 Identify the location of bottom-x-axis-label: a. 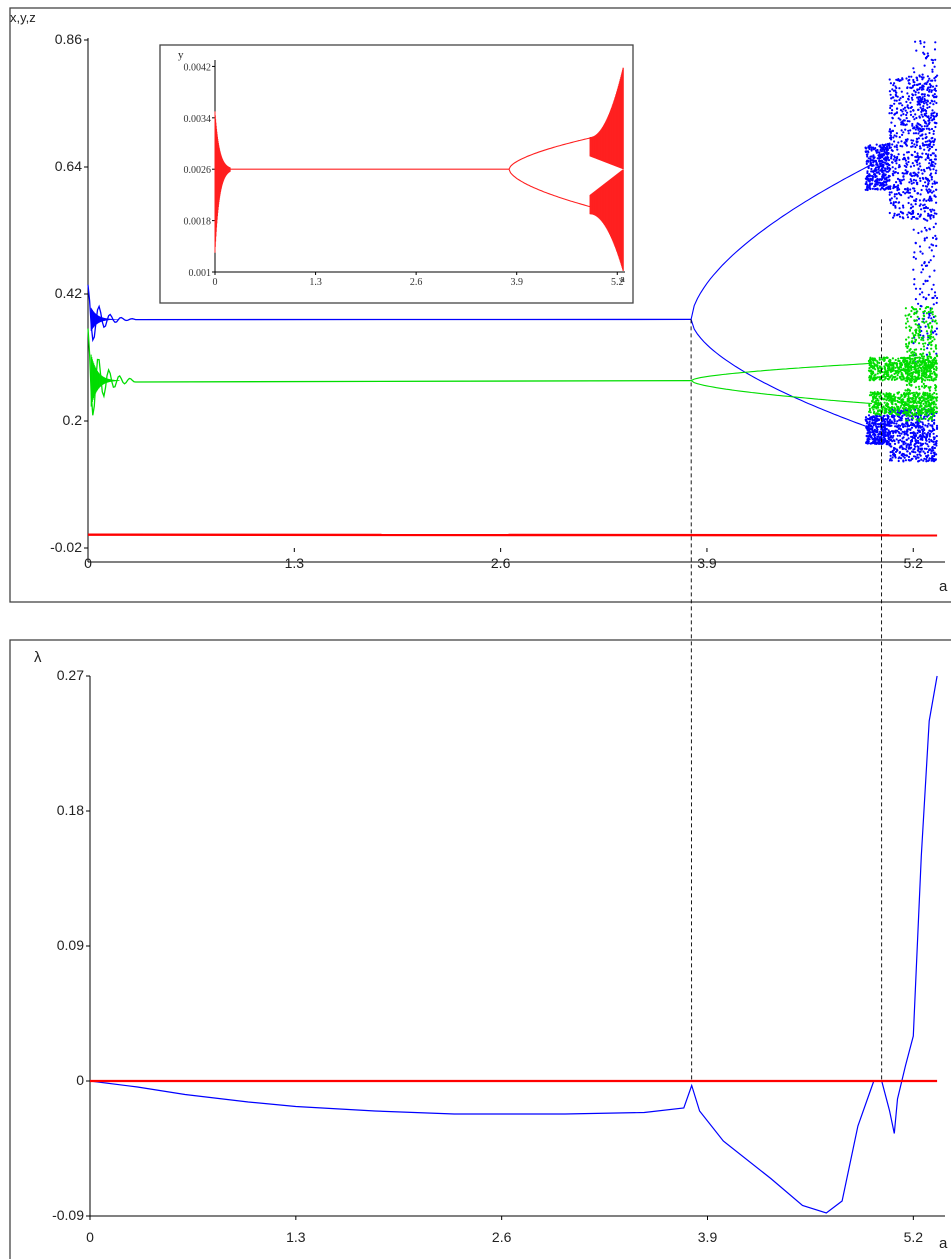
(943, 1243).